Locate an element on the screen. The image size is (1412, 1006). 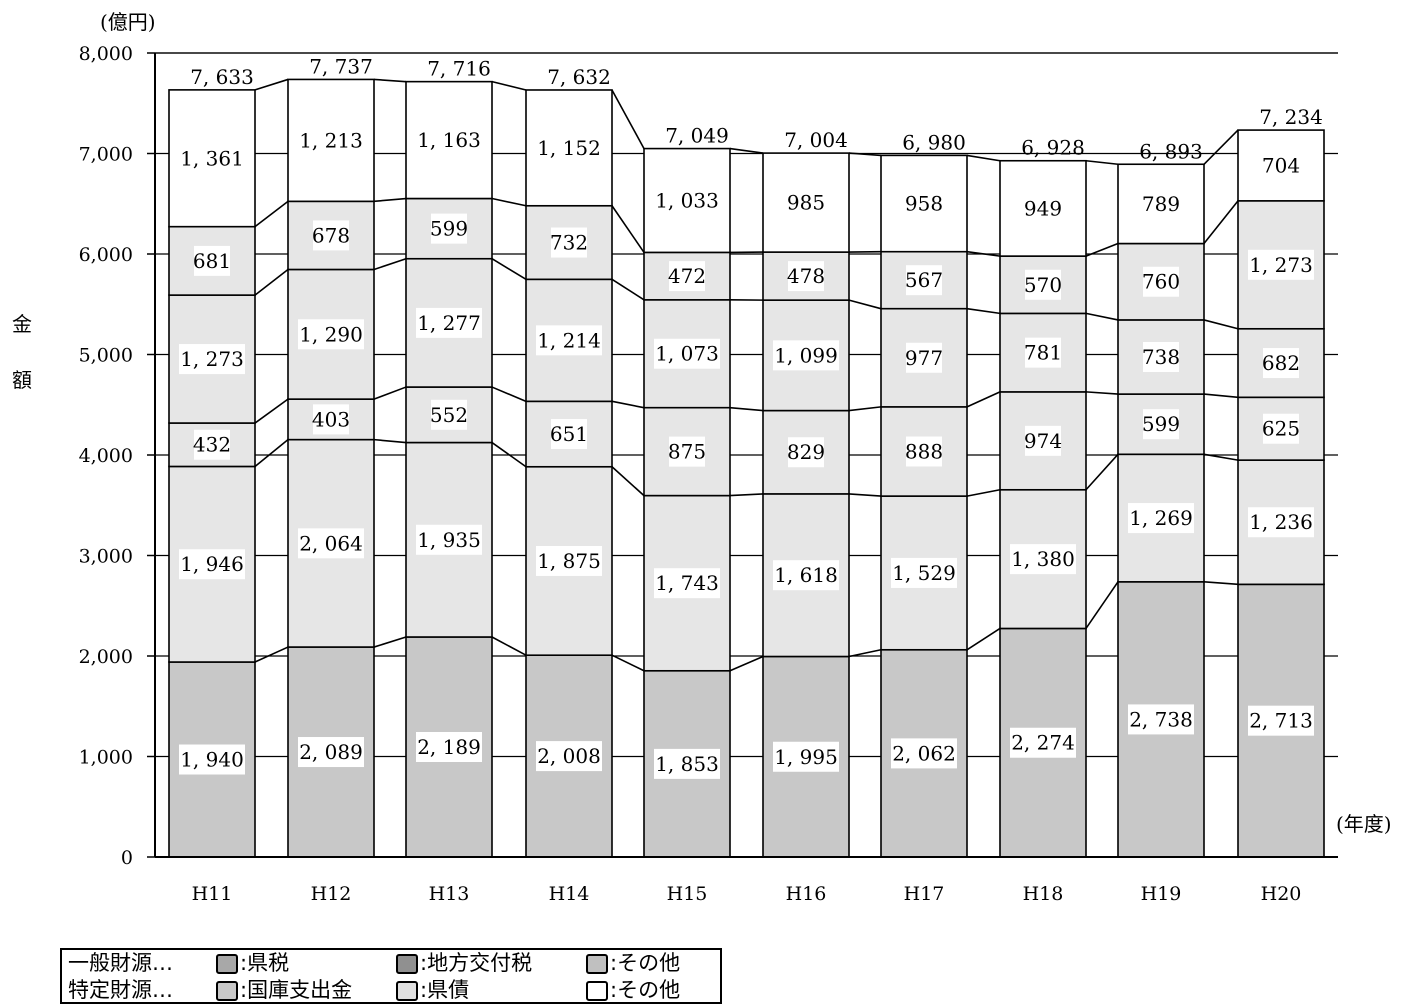
value-label: 781 is located at coordinates (1043, 353).